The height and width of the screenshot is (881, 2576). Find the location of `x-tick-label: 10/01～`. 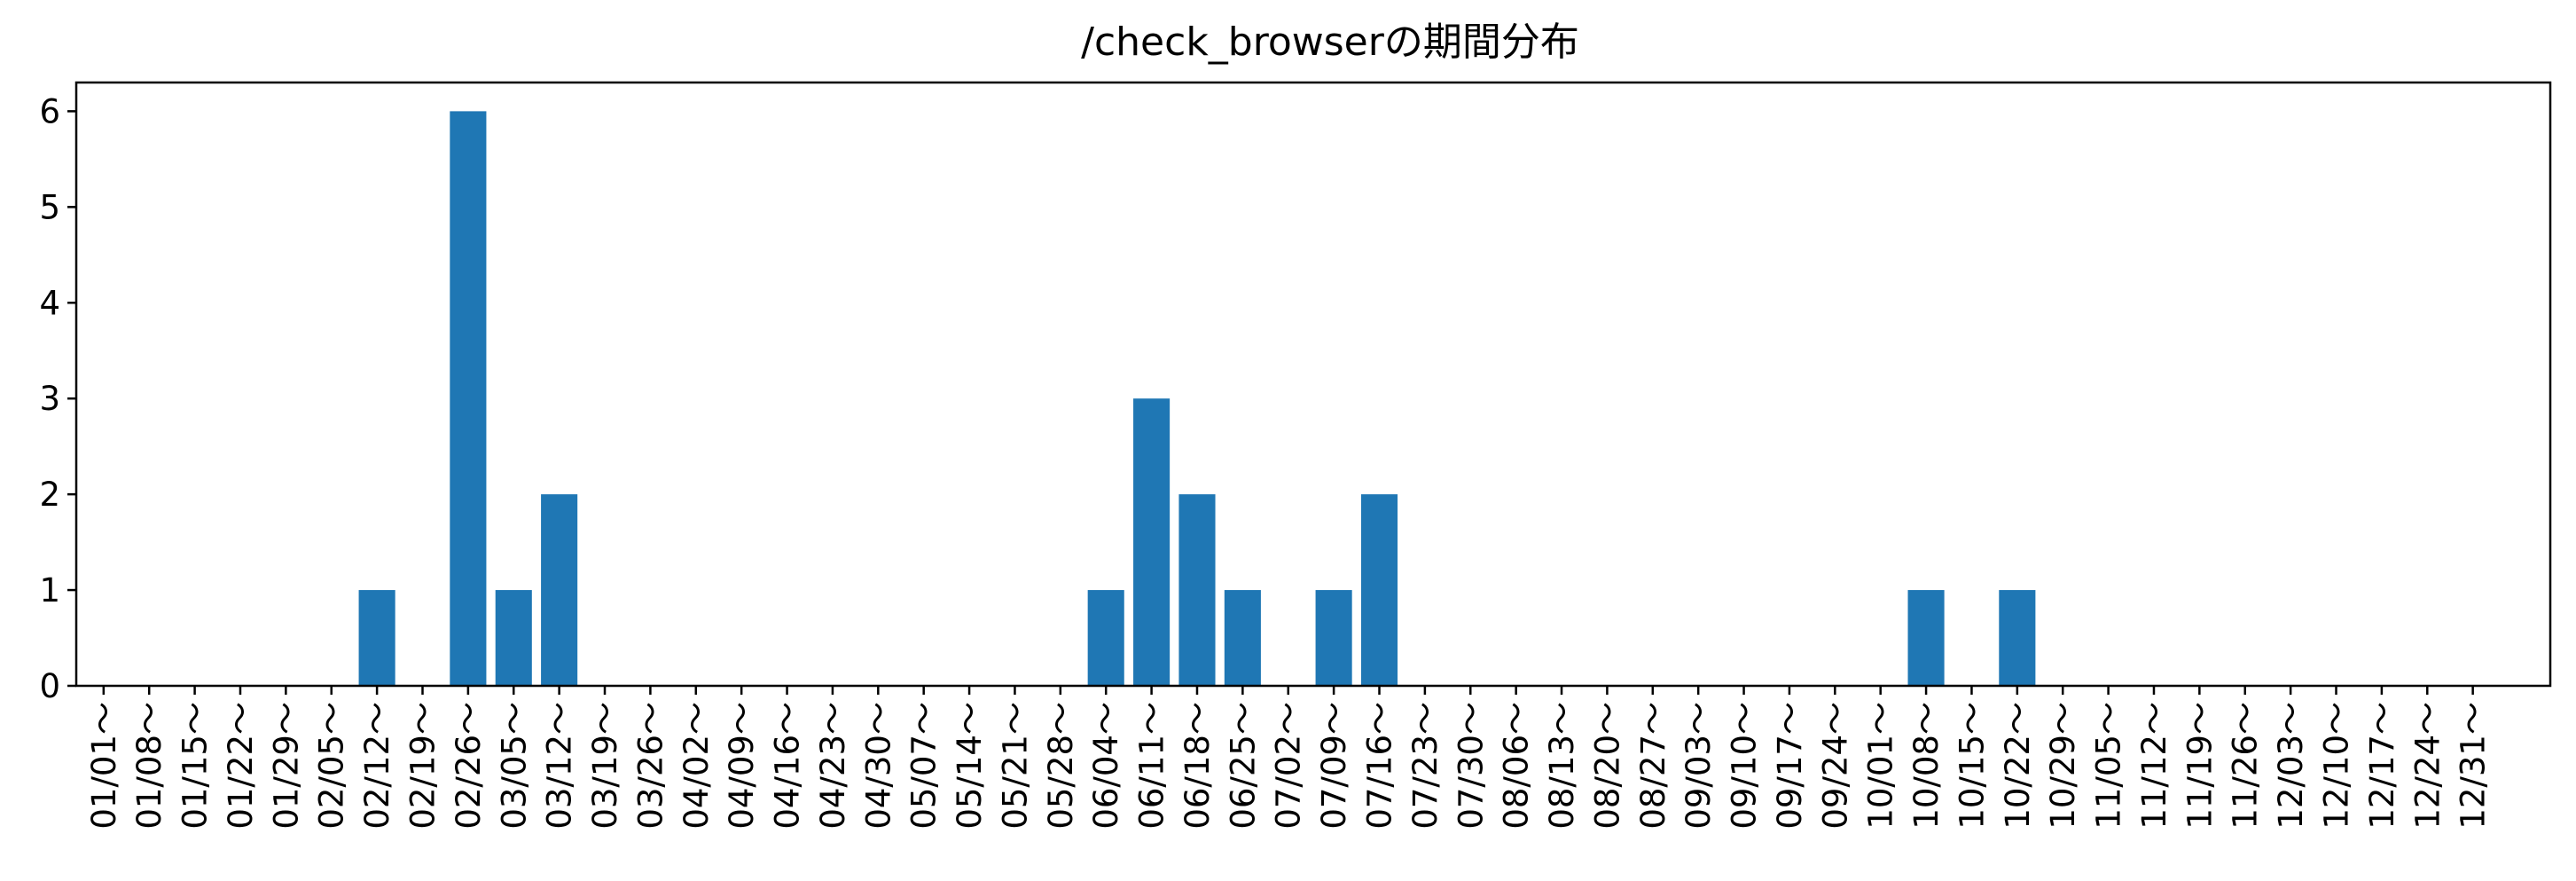

x-tick-label: 10/01～ is located at coordinates (1881, 766).